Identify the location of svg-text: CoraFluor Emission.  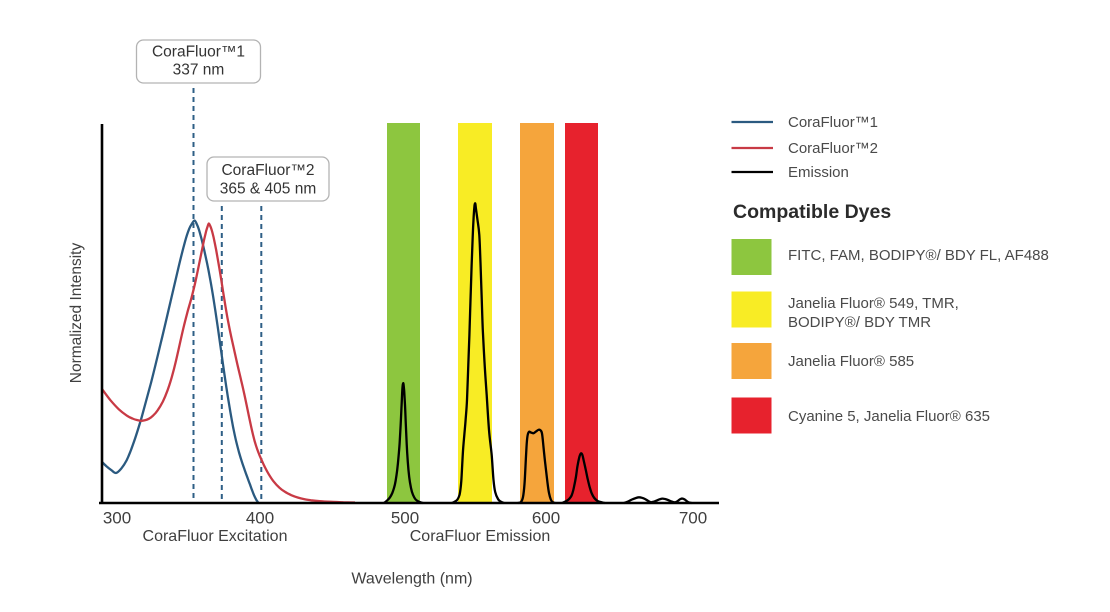
(480, 536).